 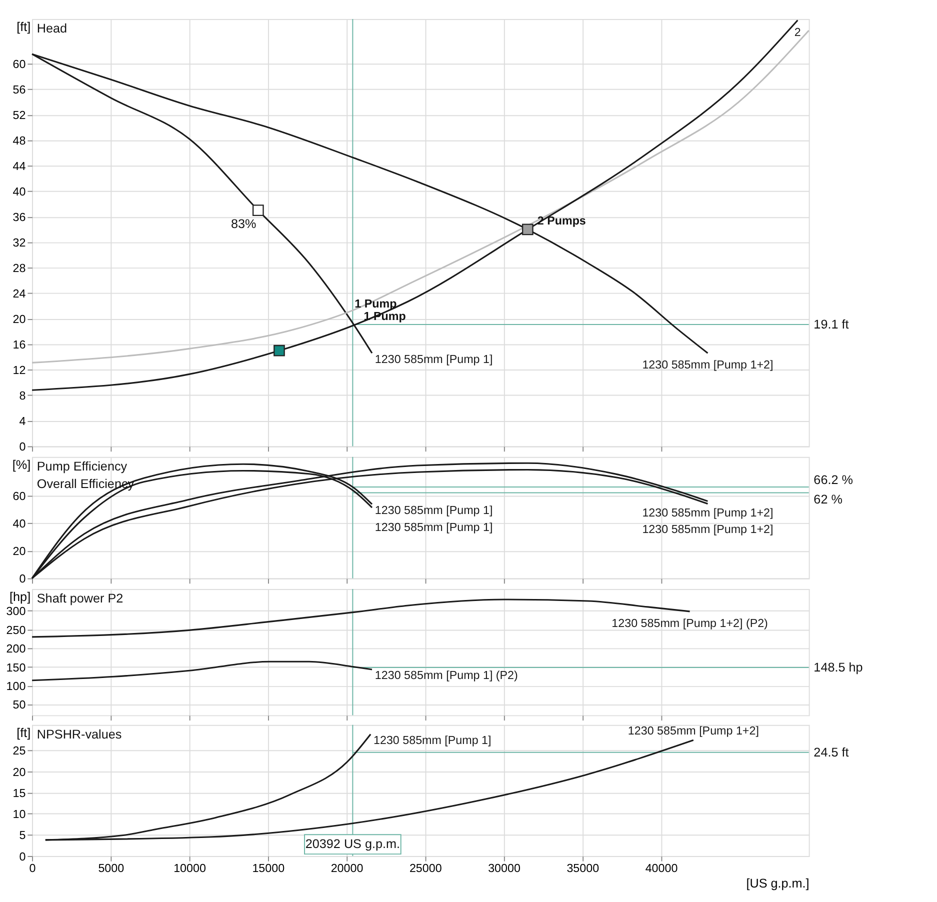 What do you see at coordinates (19, 243) in the screenshot?
I see `y-tick-label: 32` at bounding box center [19, 243].